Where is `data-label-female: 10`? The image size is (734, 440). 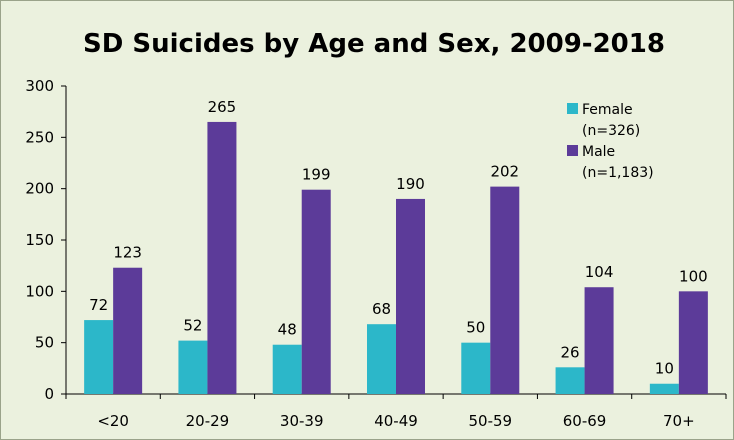 data-label-female: 10 is located at coordinates (664, 369).